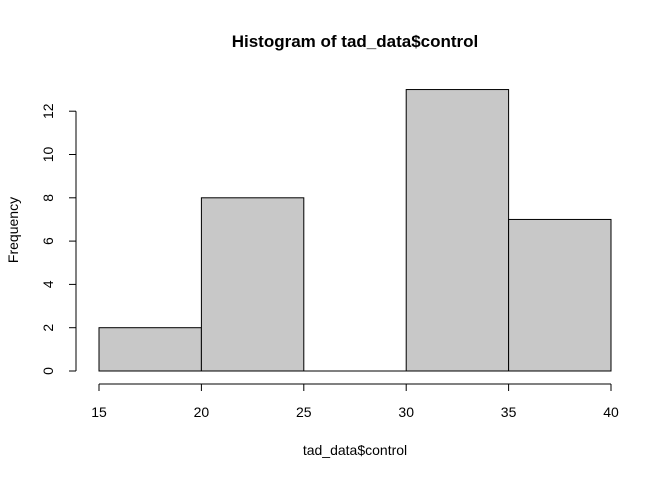 This screenshot has width=672, height=480. What do you see at coordinates (13, 230) in the screenshot?
I see `y-axis-label: Frequency` at bounding box center [13, 230].